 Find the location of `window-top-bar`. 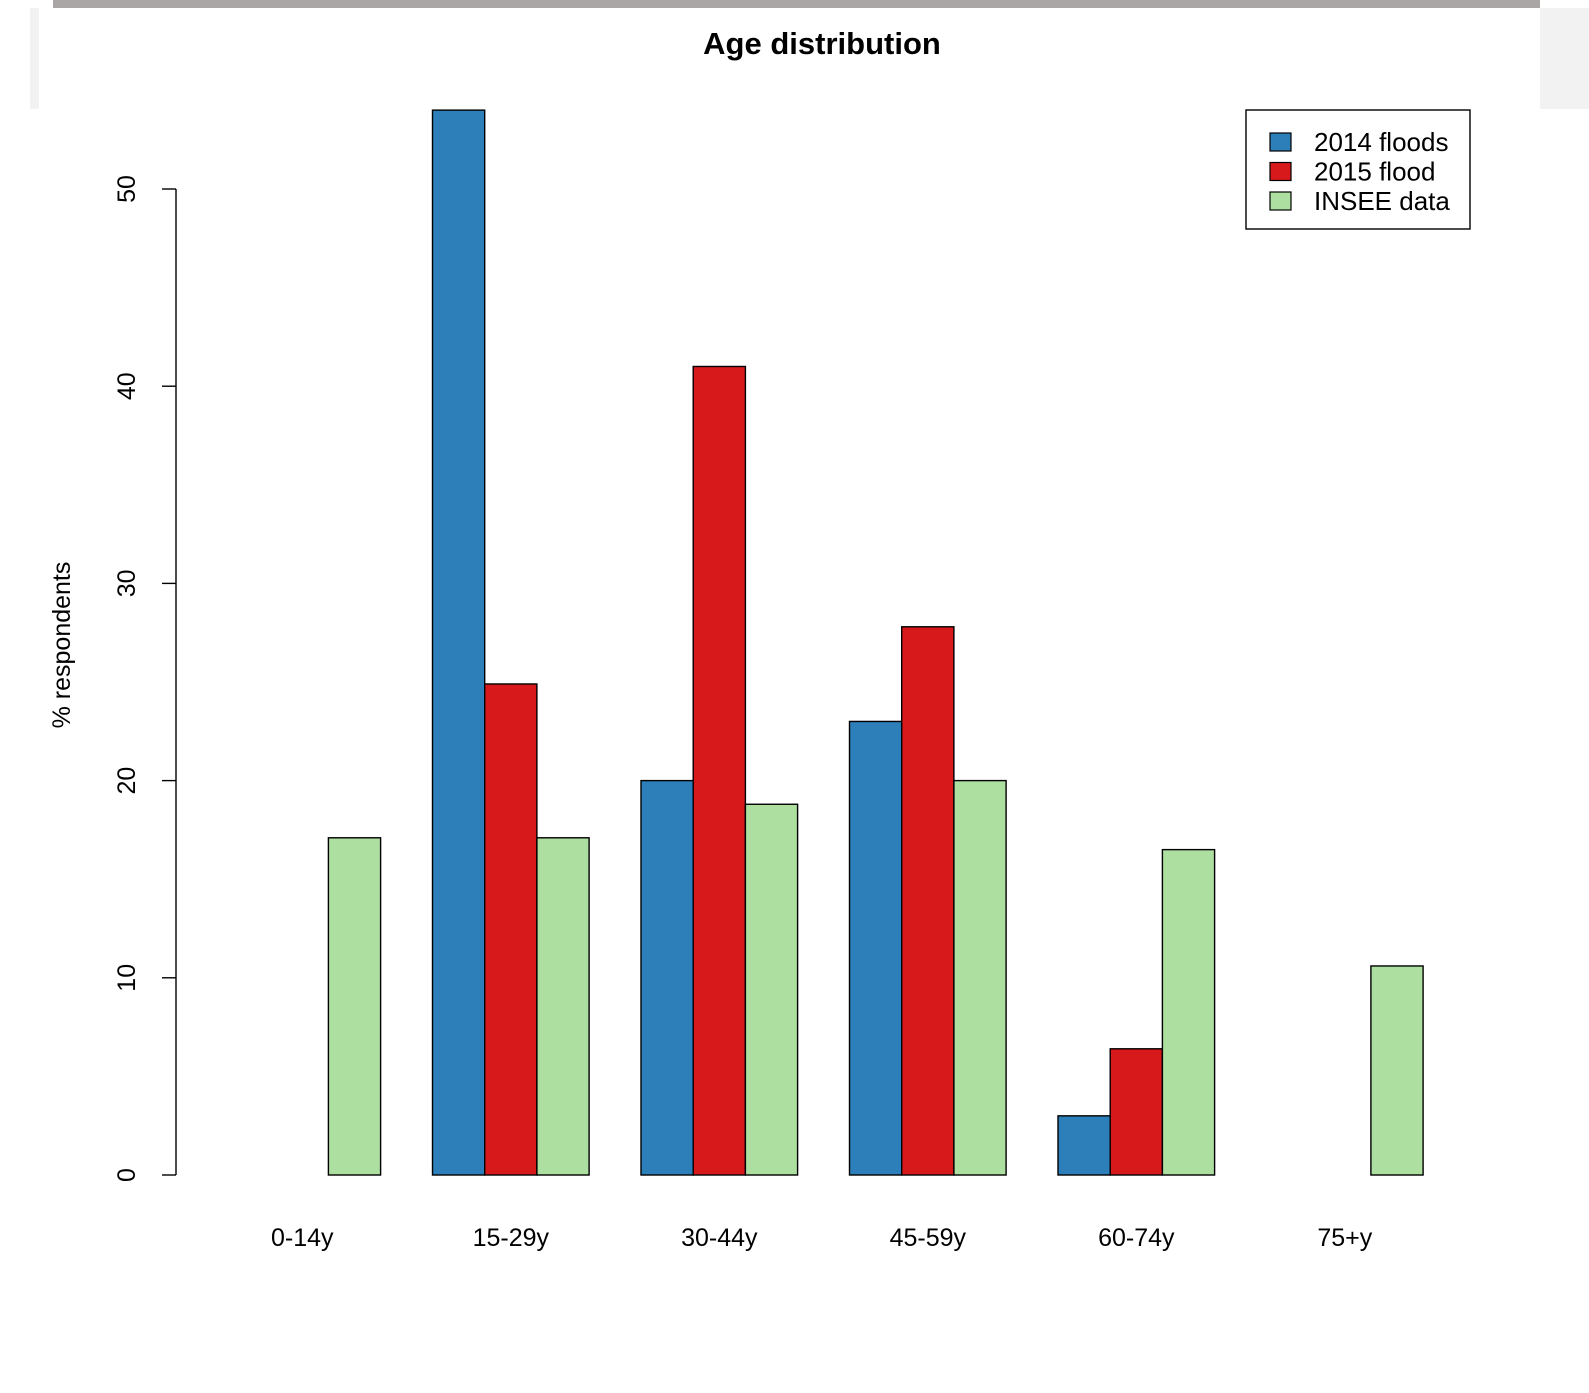

window-top-bar is located at coordinates (796, 4).